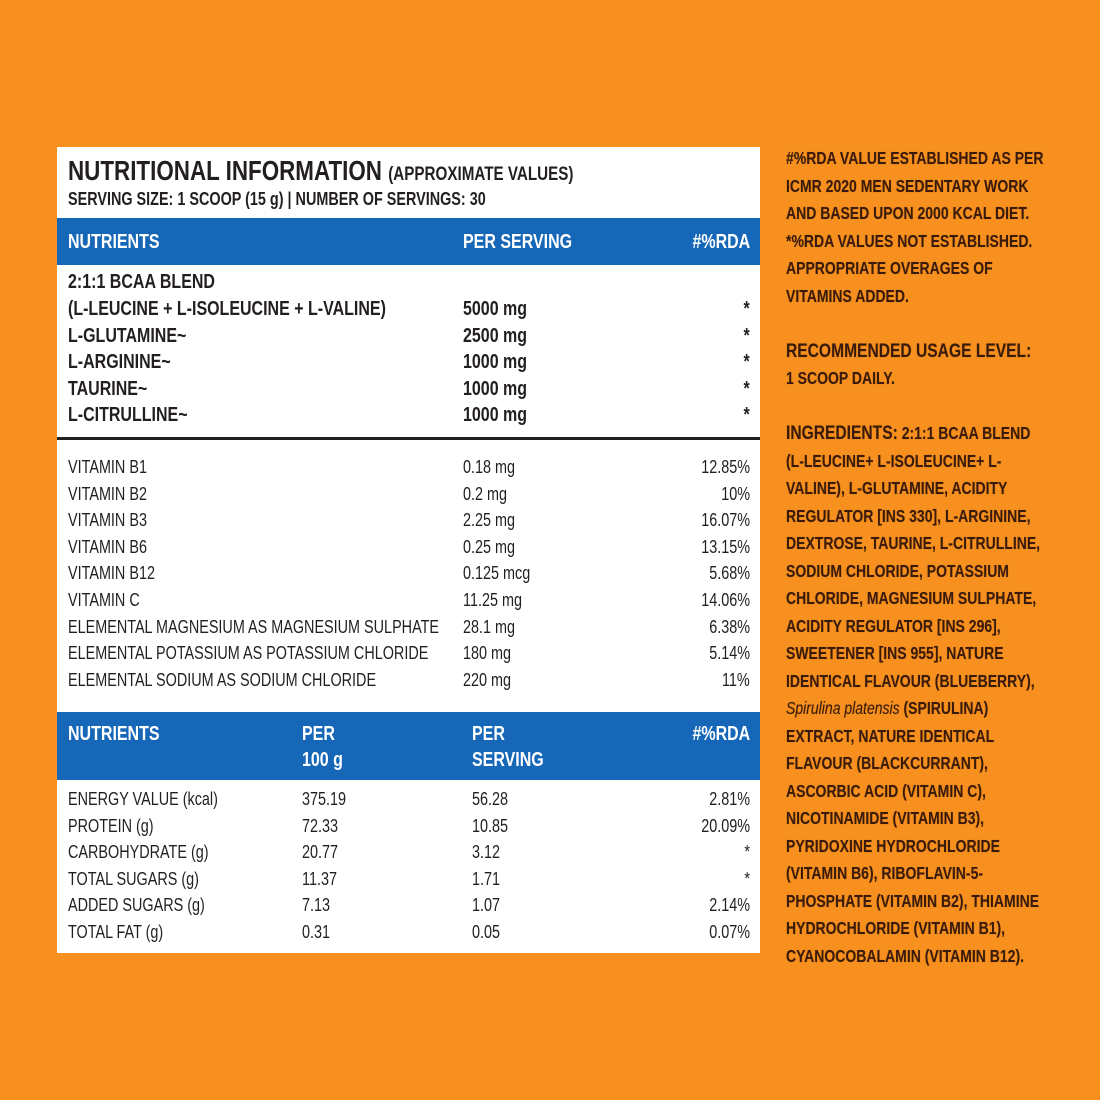 This screenshot has height=1100, width=1100. What do you see at coordinates (222, 679) in the screenshot?
I see `nutrient-name: ELEMENTAL SODIUM AS SODIUM CHLORIDE` at bounding box center [222, 679].